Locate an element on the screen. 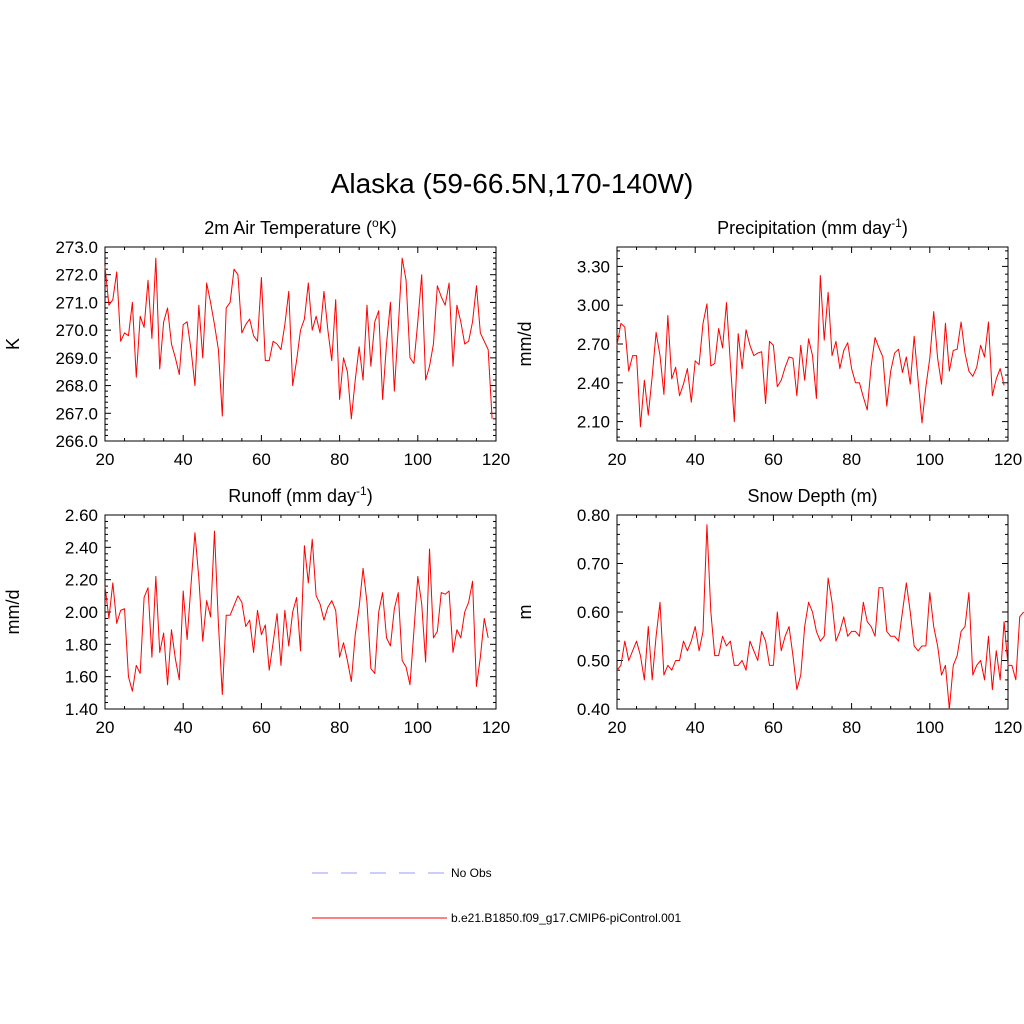  y-tick-label: 0.40 is located at coordinates (593, 709).